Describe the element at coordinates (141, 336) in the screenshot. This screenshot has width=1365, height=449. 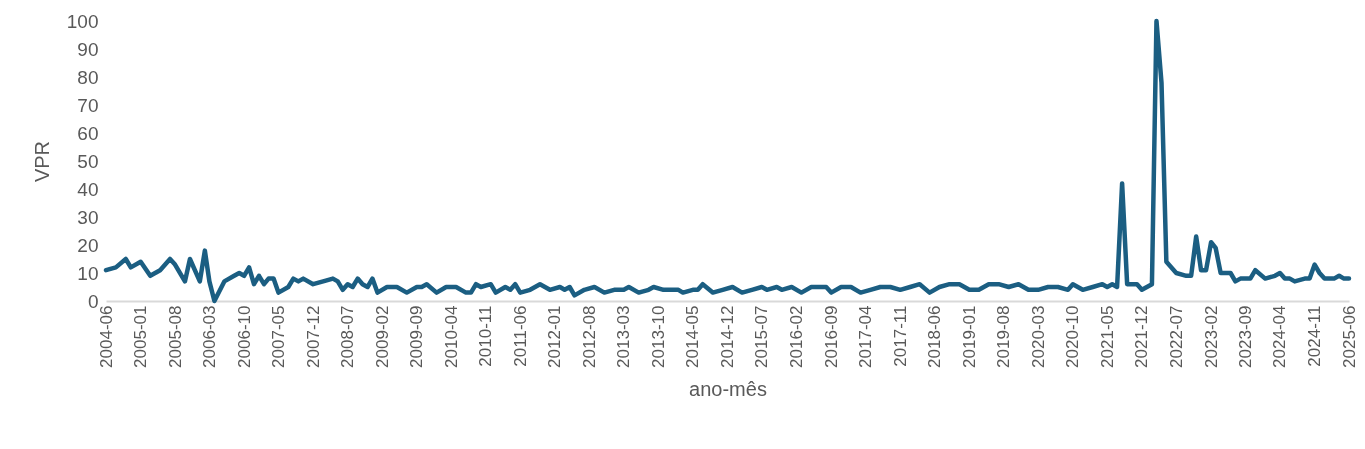
I see `x-tick-label: 2005-01` at that location.